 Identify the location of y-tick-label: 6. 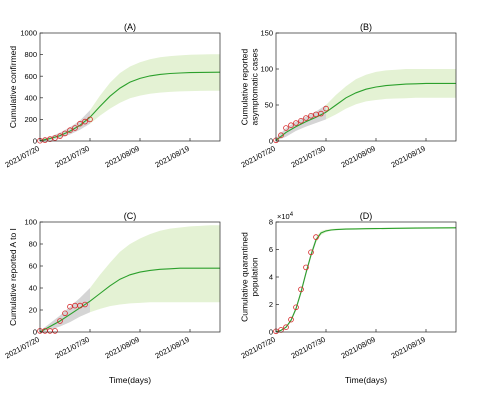
(271, 249).